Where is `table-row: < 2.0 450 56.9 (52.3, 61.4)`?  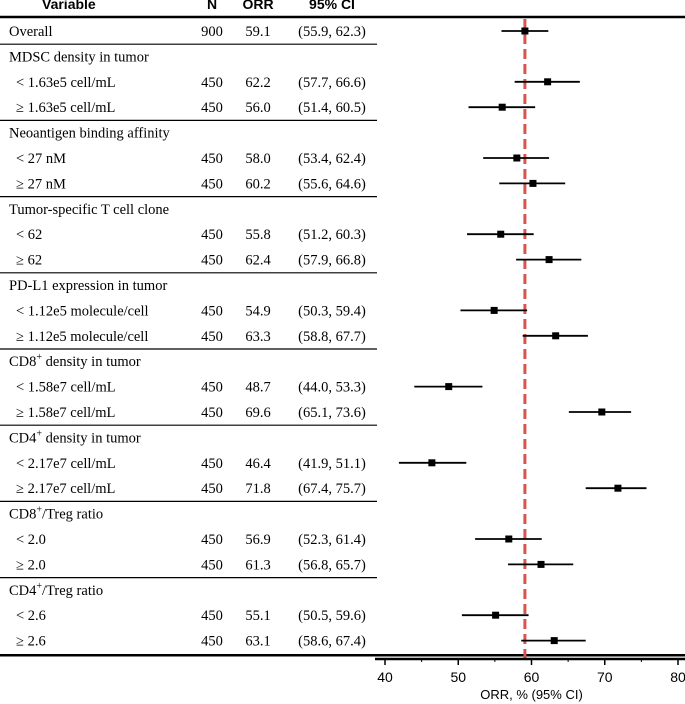 table-row: < 2.0 450 56.9 (52.3, 61.4) is located at coordinates (191, 540).